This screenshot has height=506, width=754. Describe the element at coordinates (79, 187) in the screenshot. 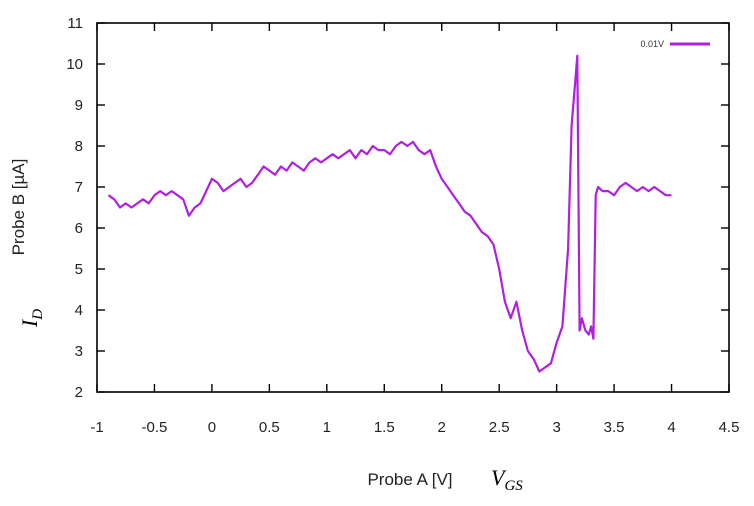

I see `y-tick-label: 7` at that location.